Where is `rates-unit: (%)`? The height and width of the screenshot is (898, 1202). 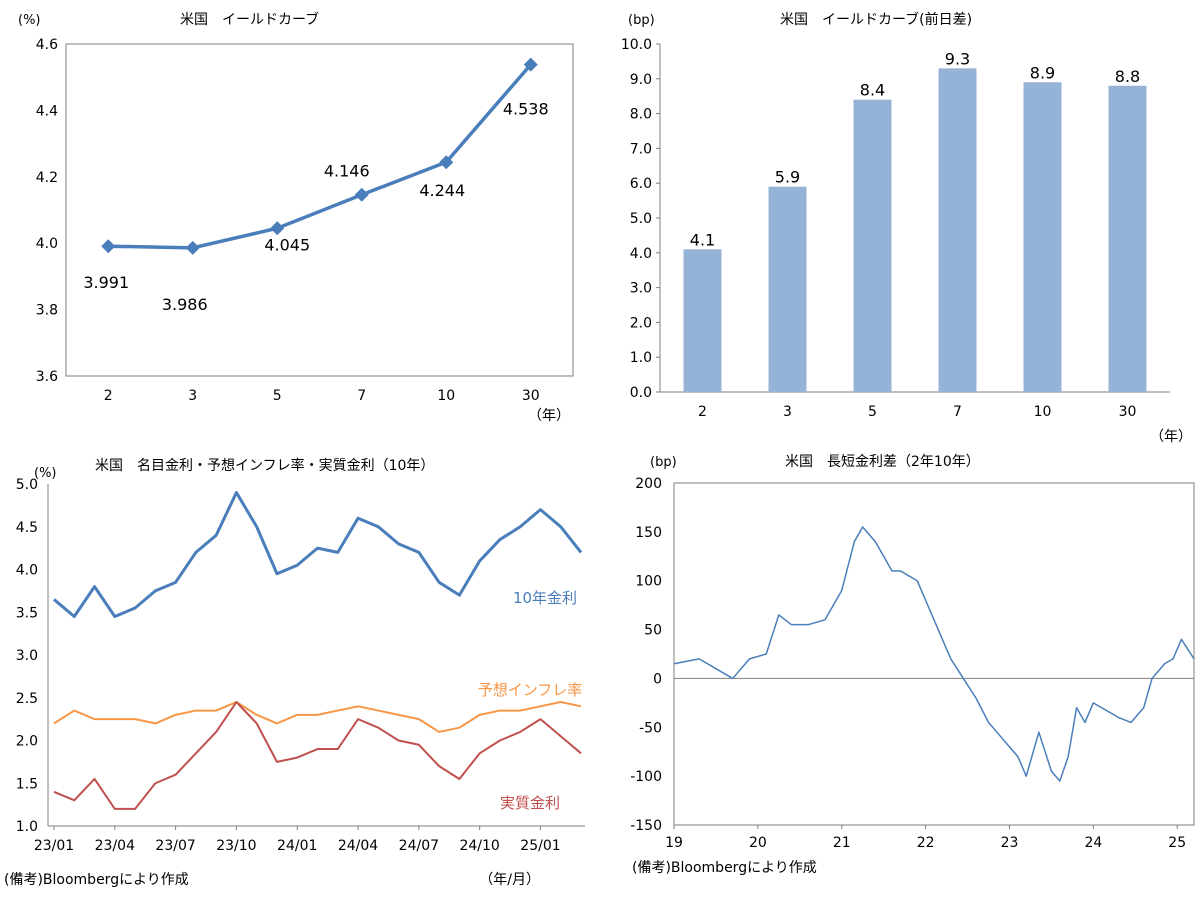 rates-unit: (%) is located at coordinates (45, 473).